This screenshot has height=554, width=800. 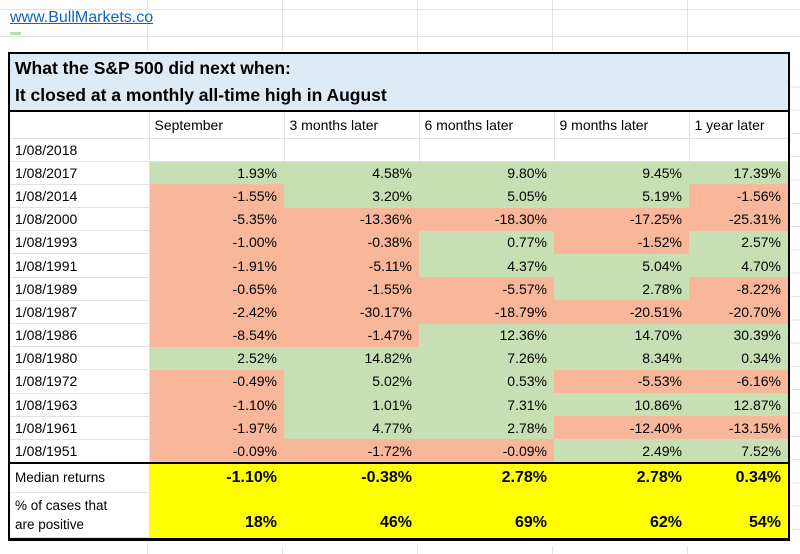 I want to click on return-cell: 4.37%, so click(x=486, y=265).